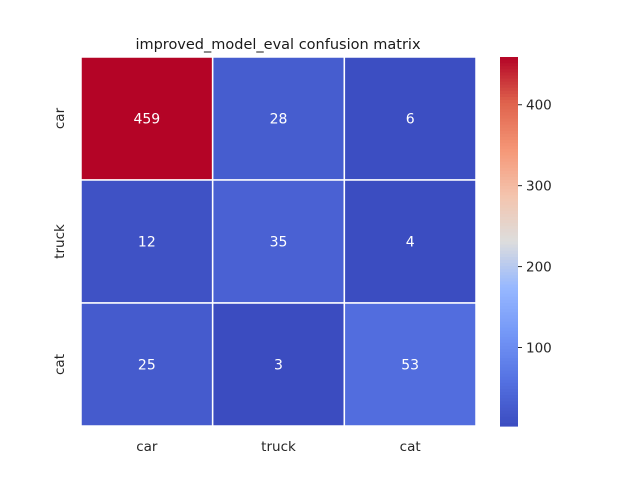 This screenshot has width=640, height=480. Describe the element at coordinates (278, 45) in the screenshot. I see `chart-title: improved_model_eval confusion matrix` at that location.